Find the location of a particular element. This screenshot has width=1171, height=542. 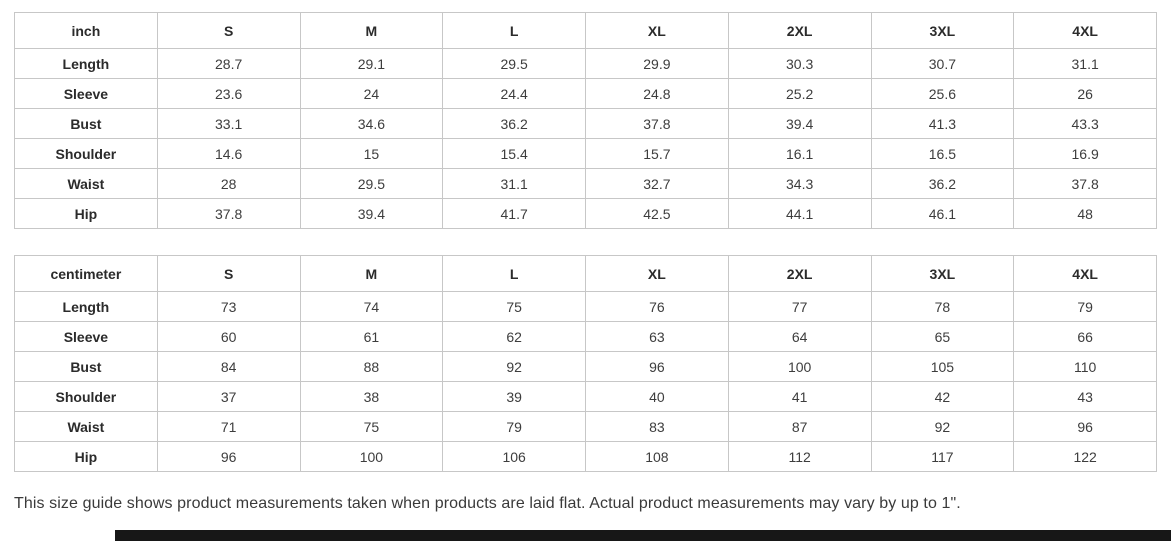

measurement-value: 48 is located at coordinates (1085, 213).